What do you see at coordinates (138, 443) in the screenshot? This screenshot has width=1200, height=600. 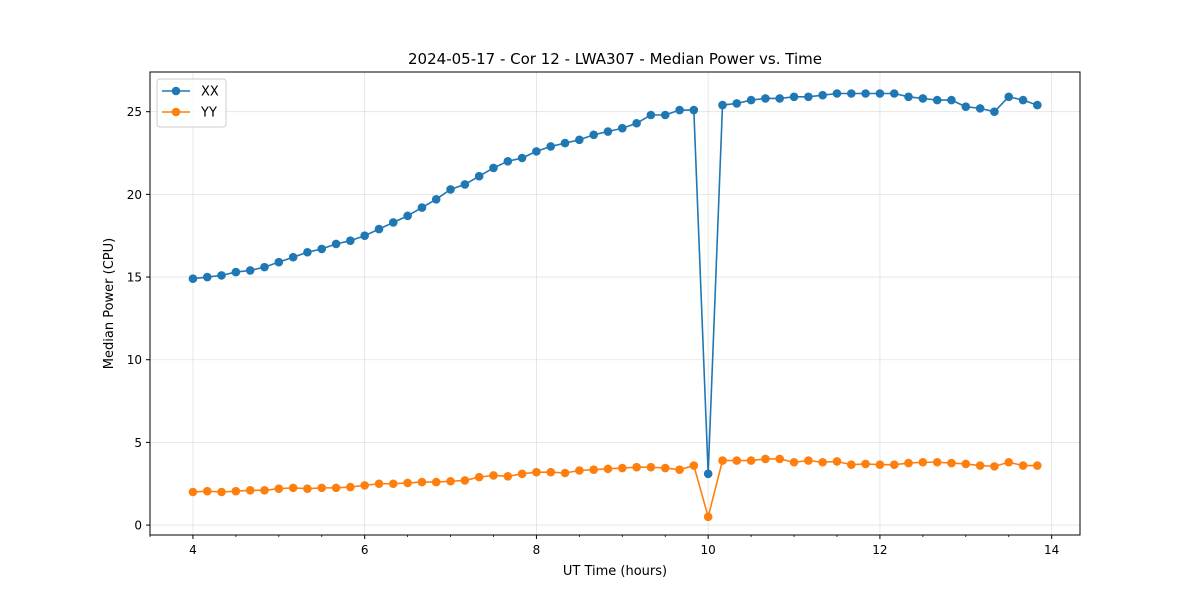 I see `y-tick-label: 5` at bounding box center [138, 443].